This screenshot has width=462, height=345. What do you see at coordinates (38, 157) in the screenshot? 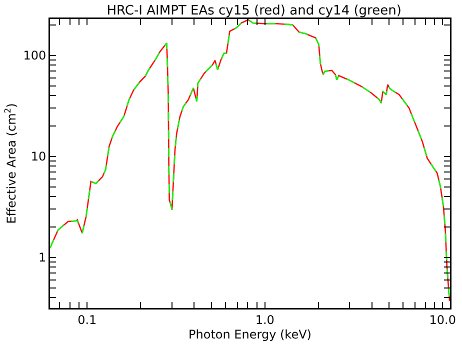
I see `y-tick-label: 10` at bounding box center [38, 157].